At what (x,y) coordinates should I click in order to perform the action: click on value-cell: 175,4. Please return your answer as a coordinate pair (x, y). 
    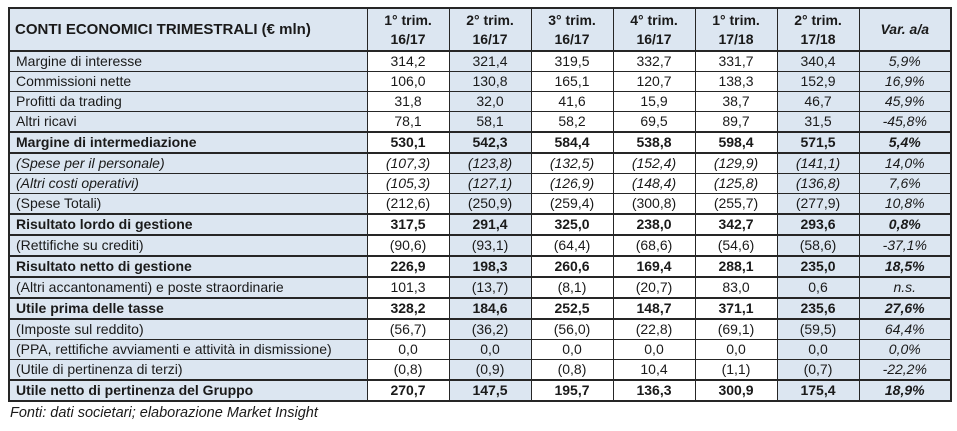
    Looking at the image, I should click on (818, 390).